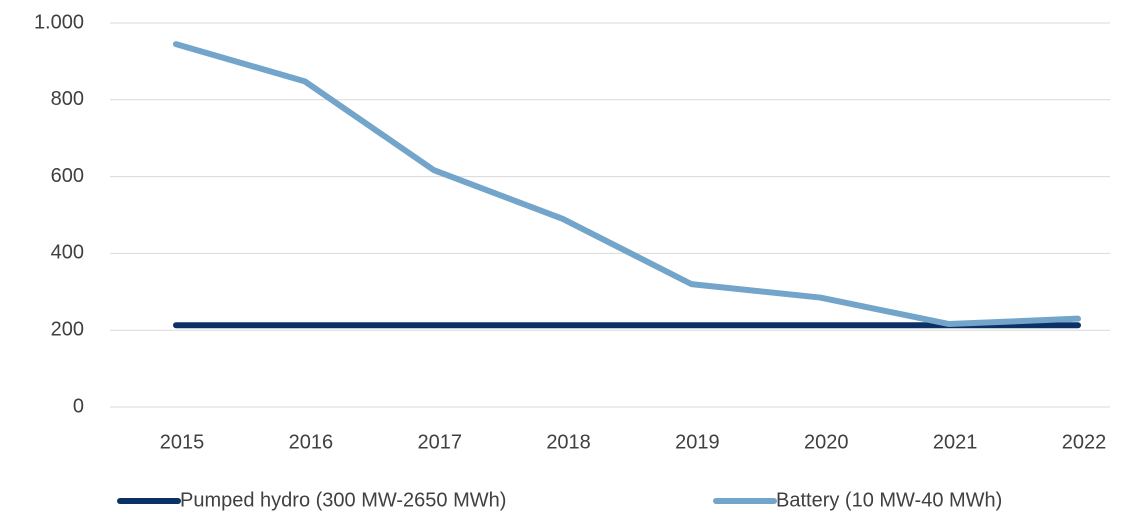 This screenshot has height=516, width=1122. Describe the element at coordinates (67, 253) in the screenshot. I see `y-tick-label: 400` at that location.